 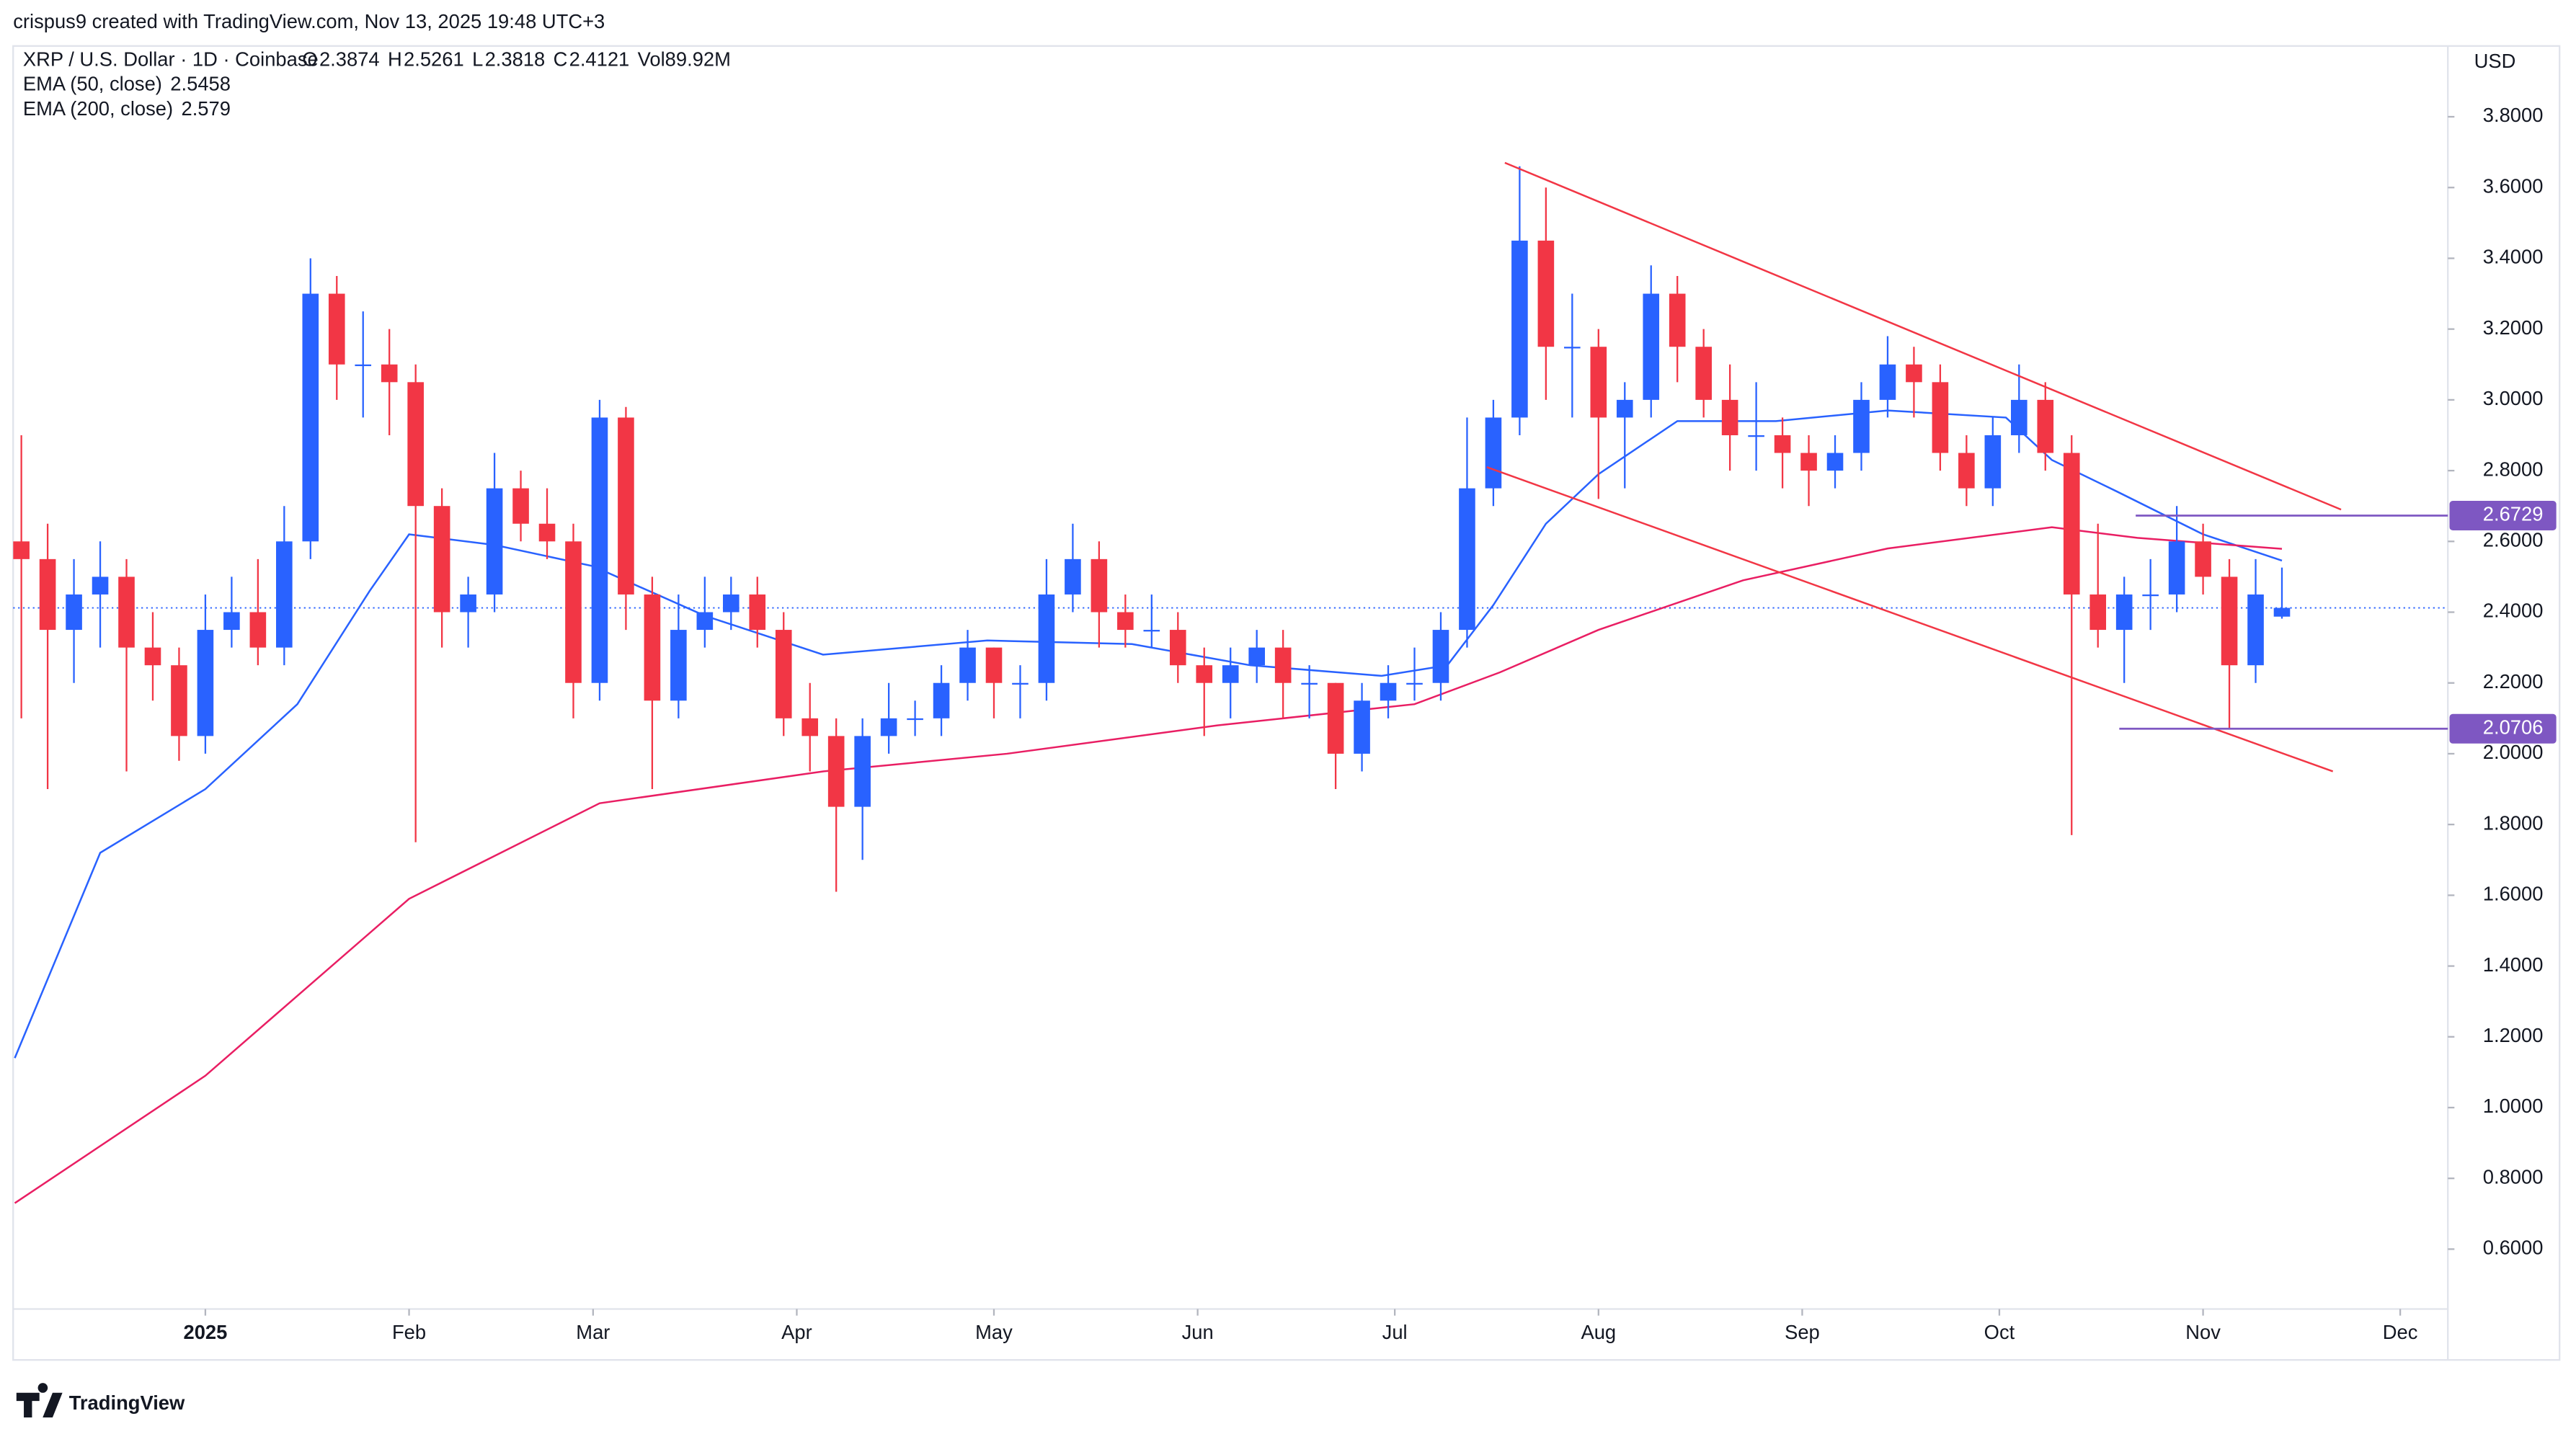 I want to click on y-tick-label: 1.8000, so click(x=2513, y=822).